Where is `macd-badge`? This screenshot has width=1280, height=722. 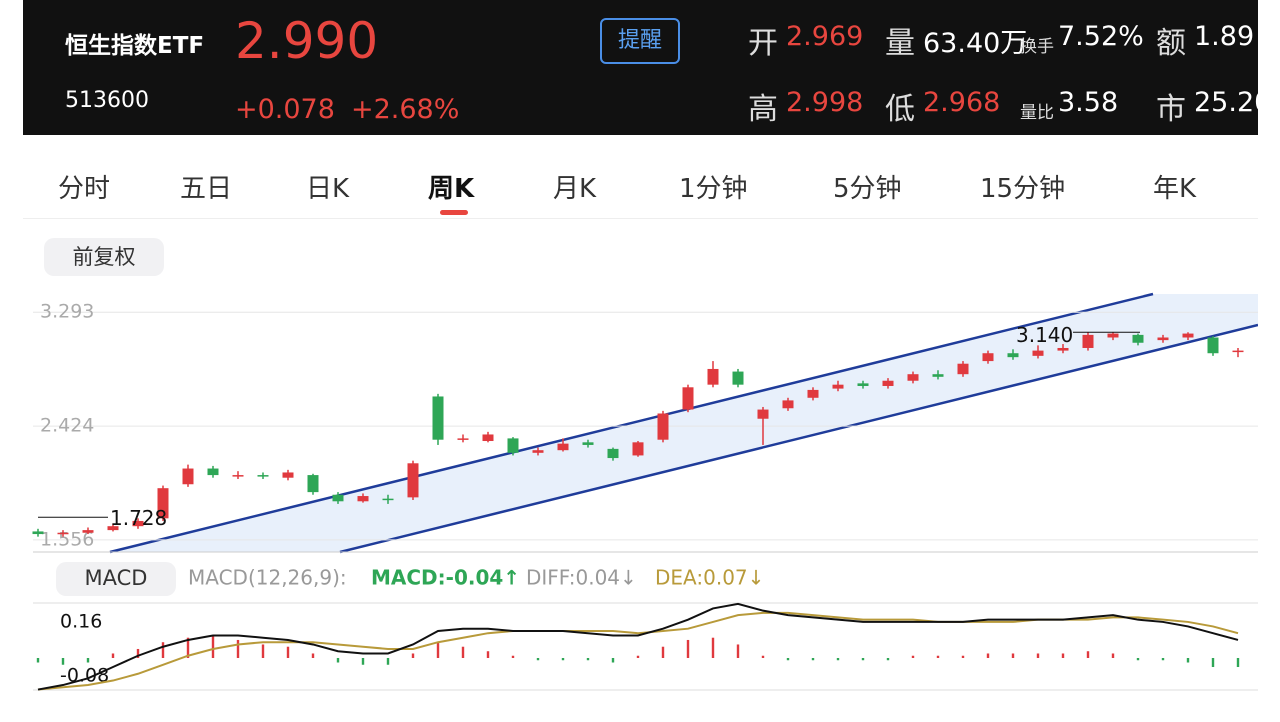
macd-badge is located at coordinates (116, 579).